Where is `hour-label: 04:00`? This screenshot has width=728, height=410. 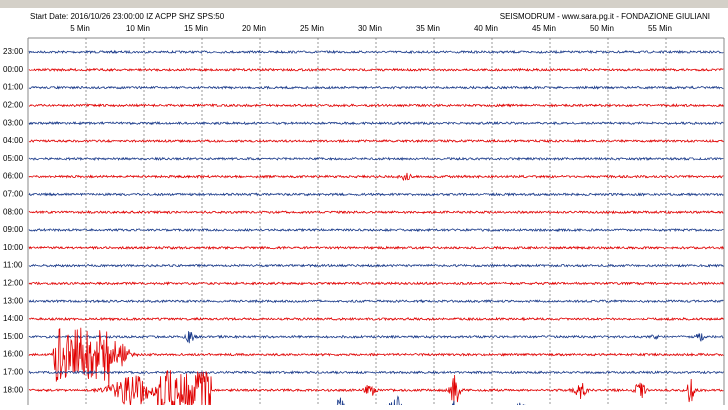 hour-label: 04:00 is located at coordinates (13, 140).